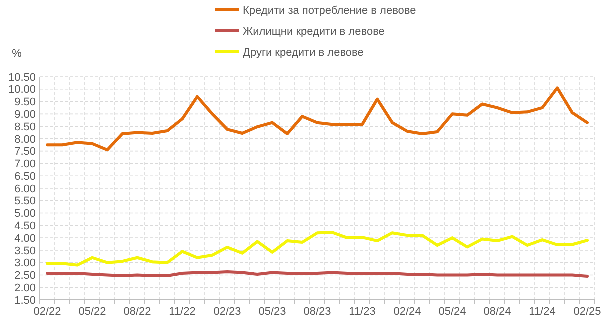 The height and width of the screenshot is (335, 613). What do you see at coordinates (25, 288) in the screenshot?
I see `y-tick-label: 2.00` at bounding box center [25, 288].